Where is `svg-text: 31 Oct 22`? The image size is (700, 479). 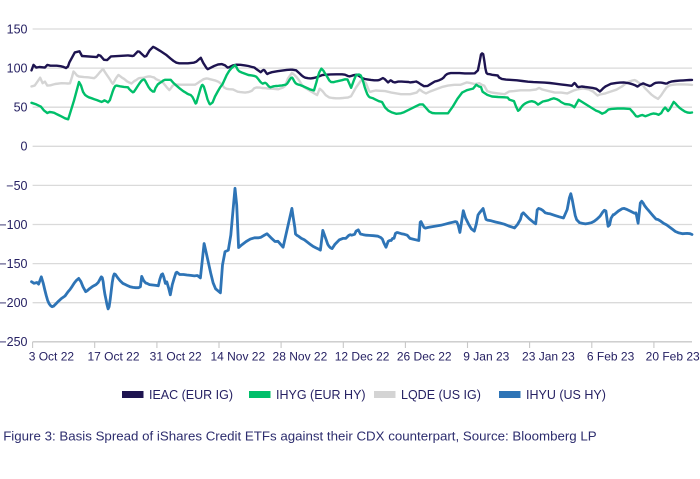
svg-text: 31 Oct 22 is located at coordinates (176, 357).